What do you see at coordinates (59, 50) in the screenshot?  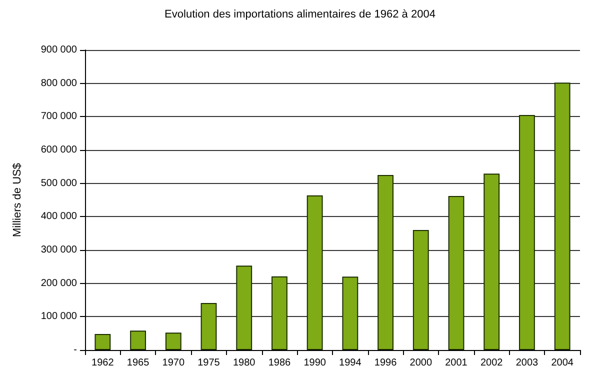 I see `y-tick-label: 900 000` at bounding box center [59, 50].